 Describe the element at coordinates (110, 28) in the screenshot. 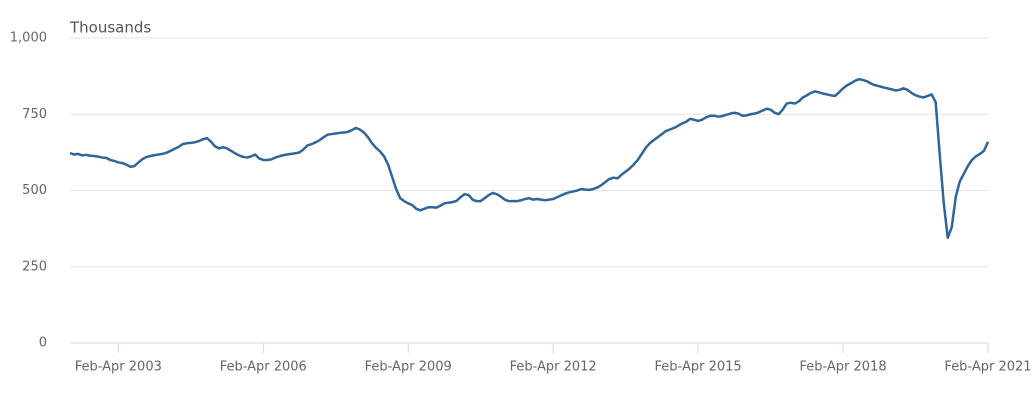

I see `y-axis-title: Thousands` at that location.